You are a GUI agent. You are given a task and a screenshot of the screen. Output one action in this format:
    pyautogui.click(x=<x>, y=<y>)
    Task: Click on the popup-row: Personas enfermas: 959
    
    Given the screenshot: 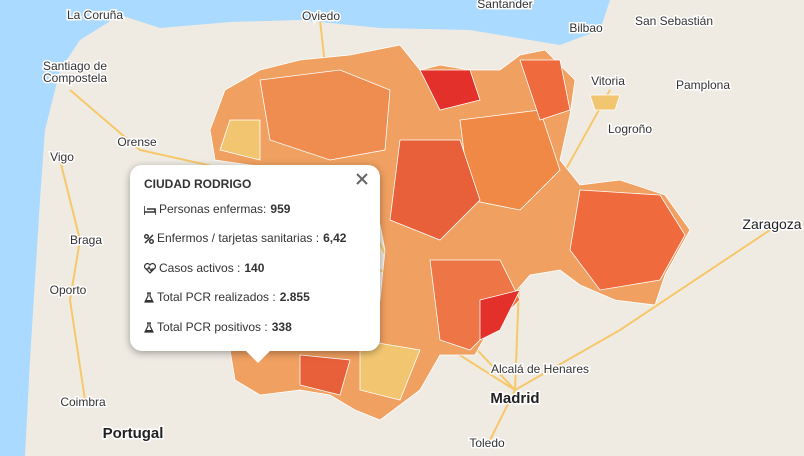 What is the action you would take?
    pyautogui.click(x=217, y=209)
    